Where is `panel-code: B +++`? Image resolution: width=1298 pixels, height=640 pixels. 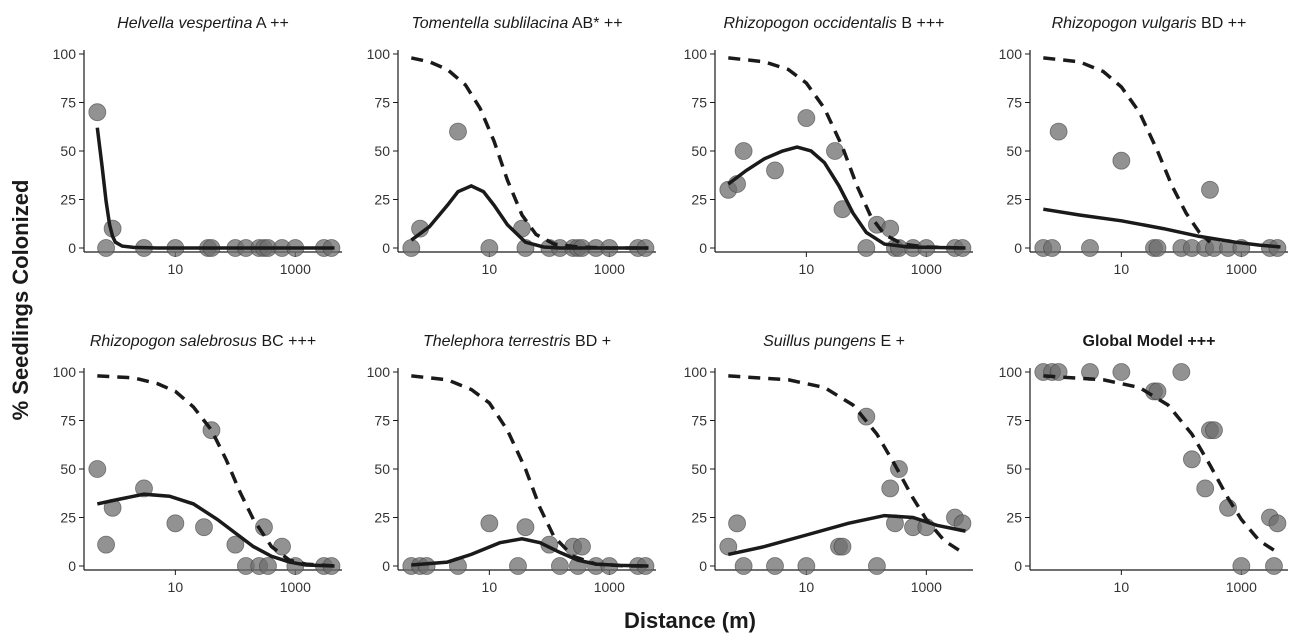 panel-code: B +++ is located at coordinates (921, 23).